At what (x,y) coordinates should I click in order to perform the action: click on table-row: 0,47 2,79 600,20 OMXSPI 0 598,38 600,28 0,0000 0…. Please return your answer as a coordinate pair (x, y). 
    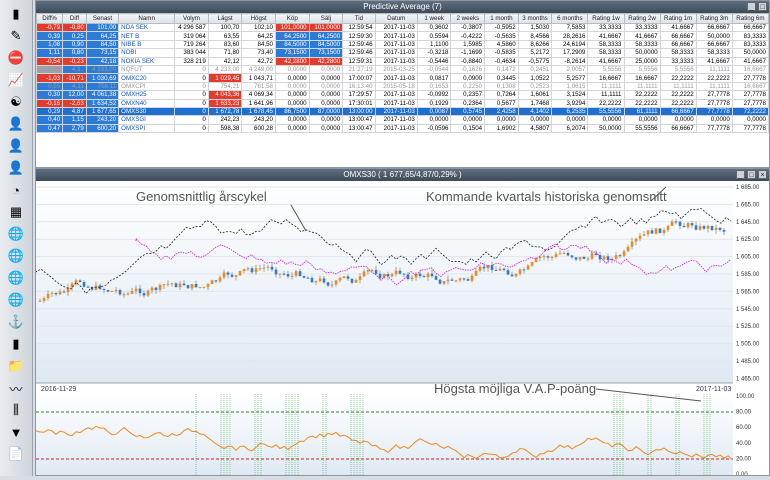
    Looking at the image, I should click on (402, 128).